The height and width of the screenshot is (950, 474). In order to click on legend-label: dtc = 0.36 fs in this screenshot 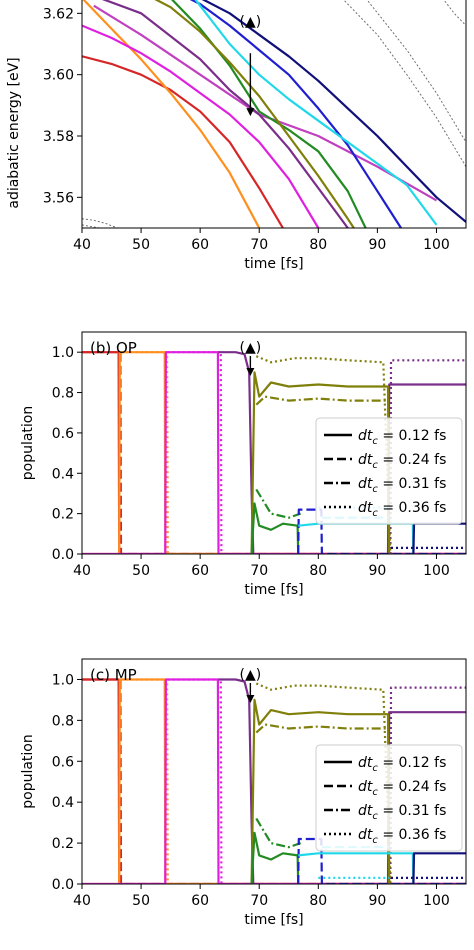, I will do `click(402, 509)`.